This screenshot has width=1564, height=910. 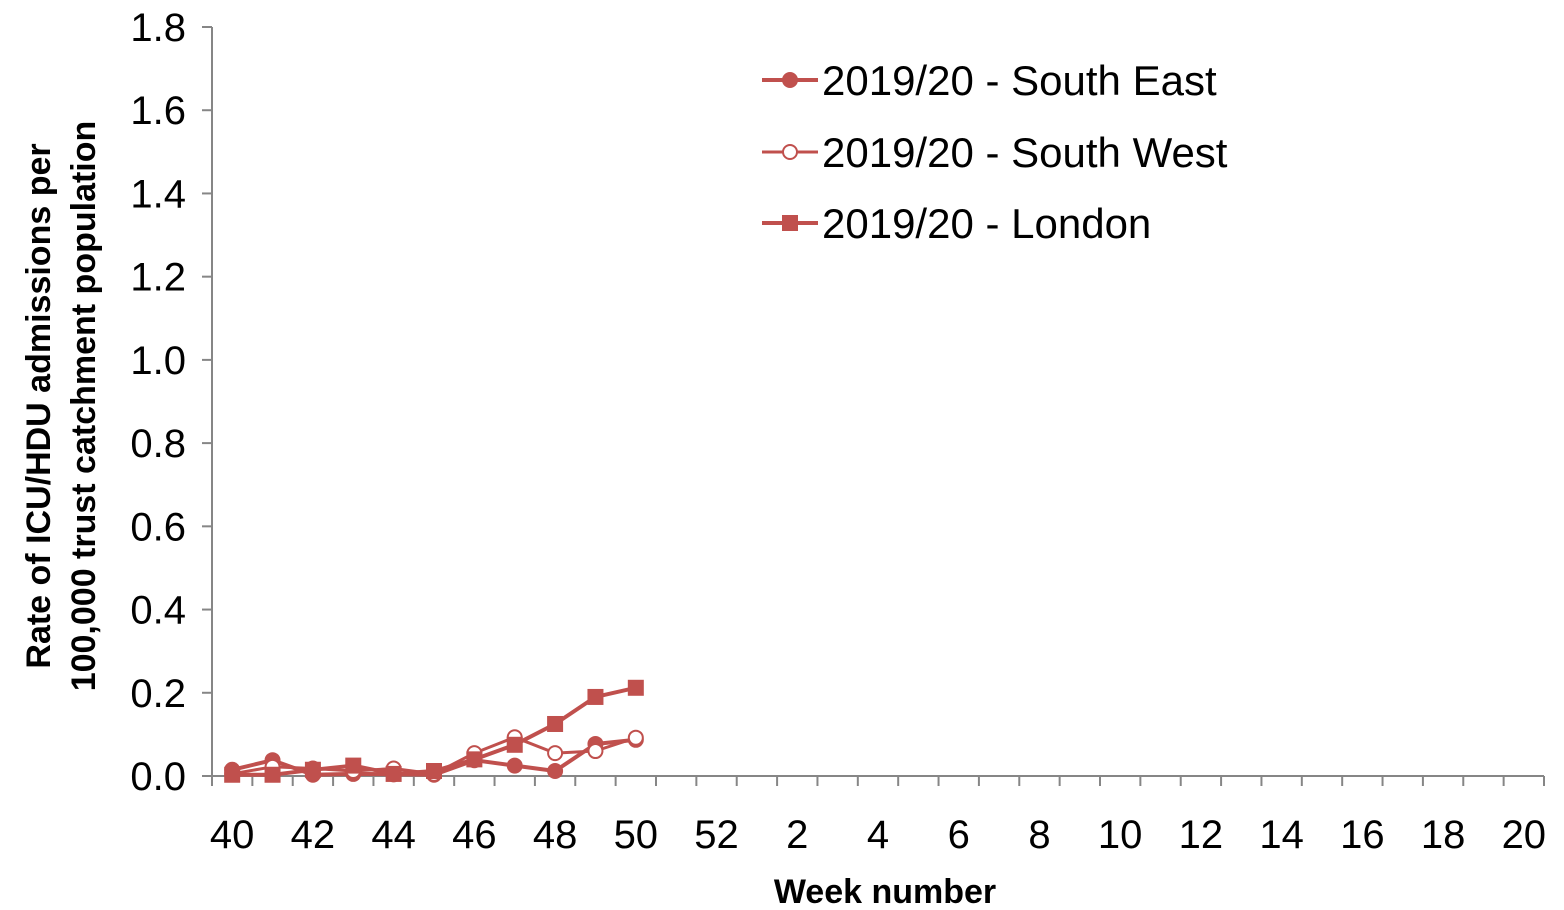 I want to click on y-axis-title-line-1: Rate of ICU/HDU admissions per, so click(x=39, y=405).